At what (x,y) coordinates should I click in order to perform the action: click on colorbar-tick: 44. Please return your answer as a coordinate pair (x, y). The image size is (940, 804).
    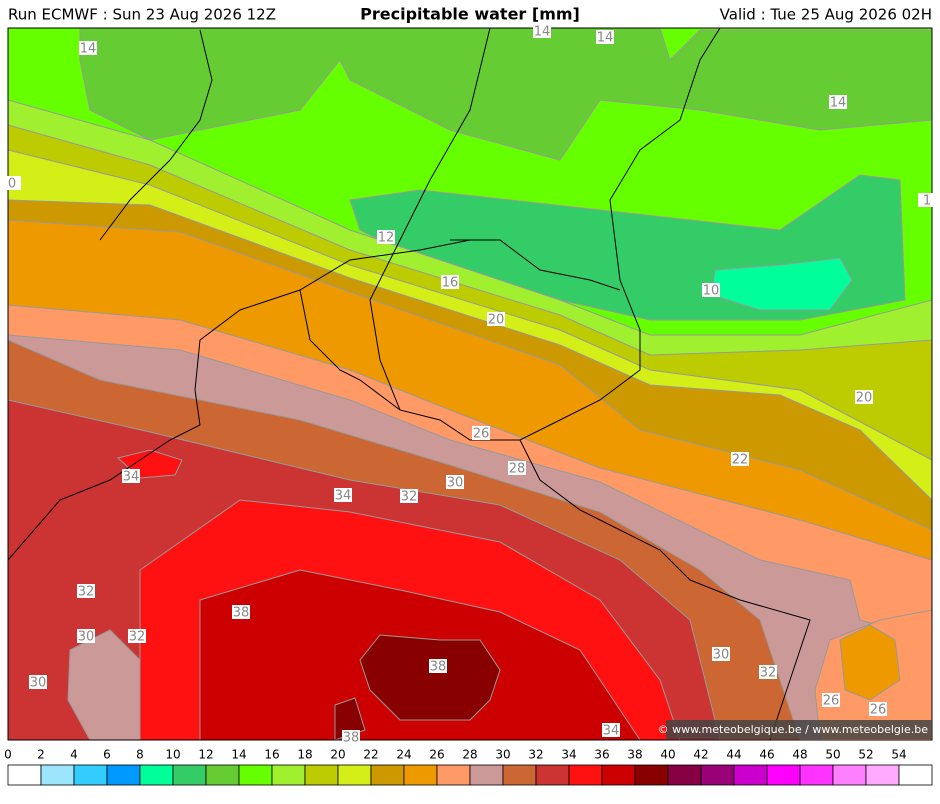
    Looking at the image, I should click on (733, 755).